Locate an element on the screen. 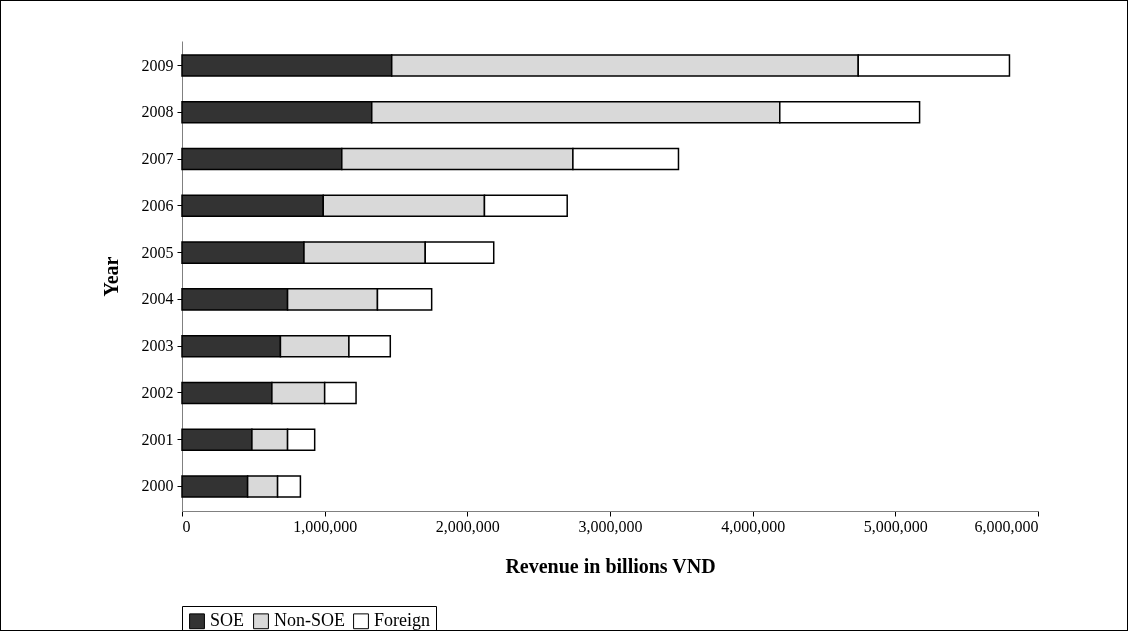  y-tick-label: 2006 is located at coordinates (157, 205).